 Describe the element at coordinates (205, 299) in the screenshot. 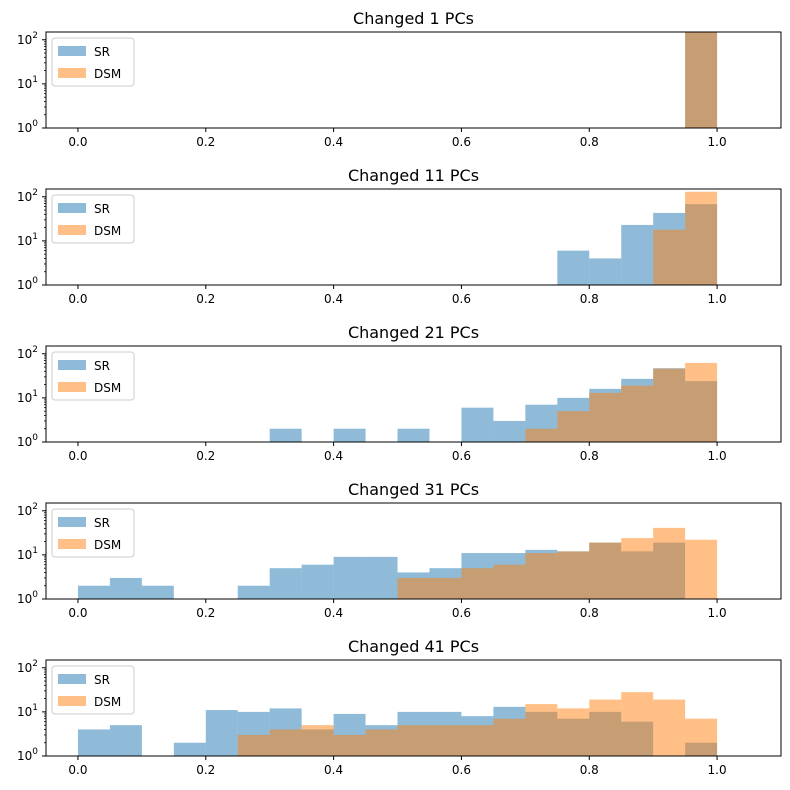

I see `x-tick-label: 0.2` at that location.